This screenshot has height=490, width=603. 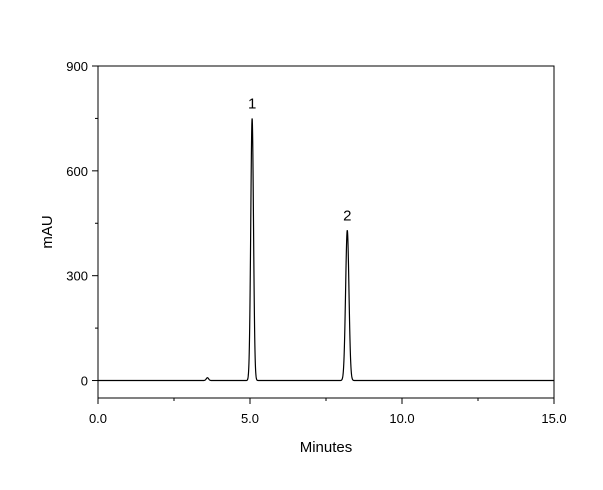 I want to click on y-tick-label: 600, so click(x=77, y=171).